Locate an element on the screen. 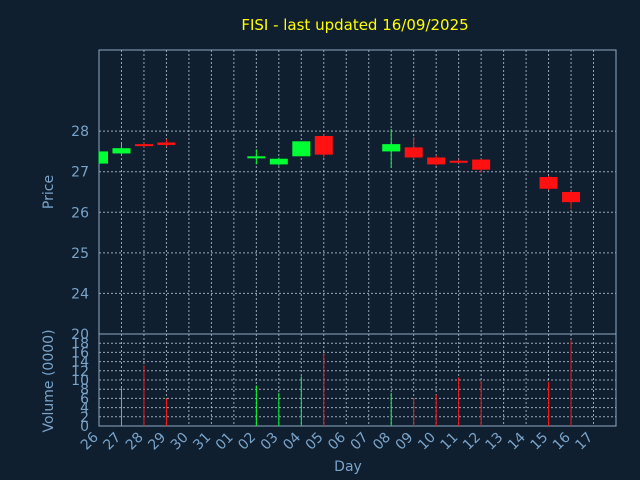 The width and height of the screenshot is (640, 480). volume-tick-label: 12 is located at coordinates (80, 372).